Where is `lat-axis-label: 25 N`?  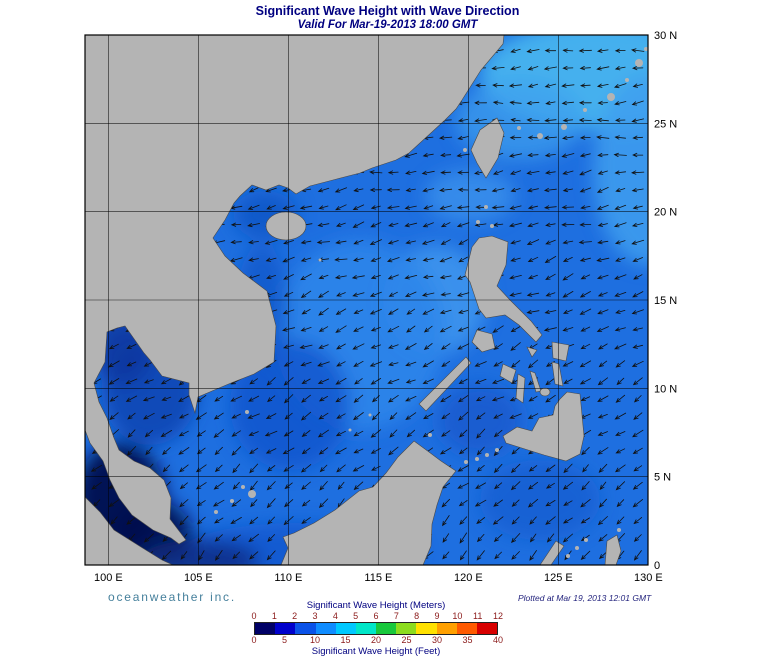 lat-axis-label: 25 N is located at coordinates (665, 124).